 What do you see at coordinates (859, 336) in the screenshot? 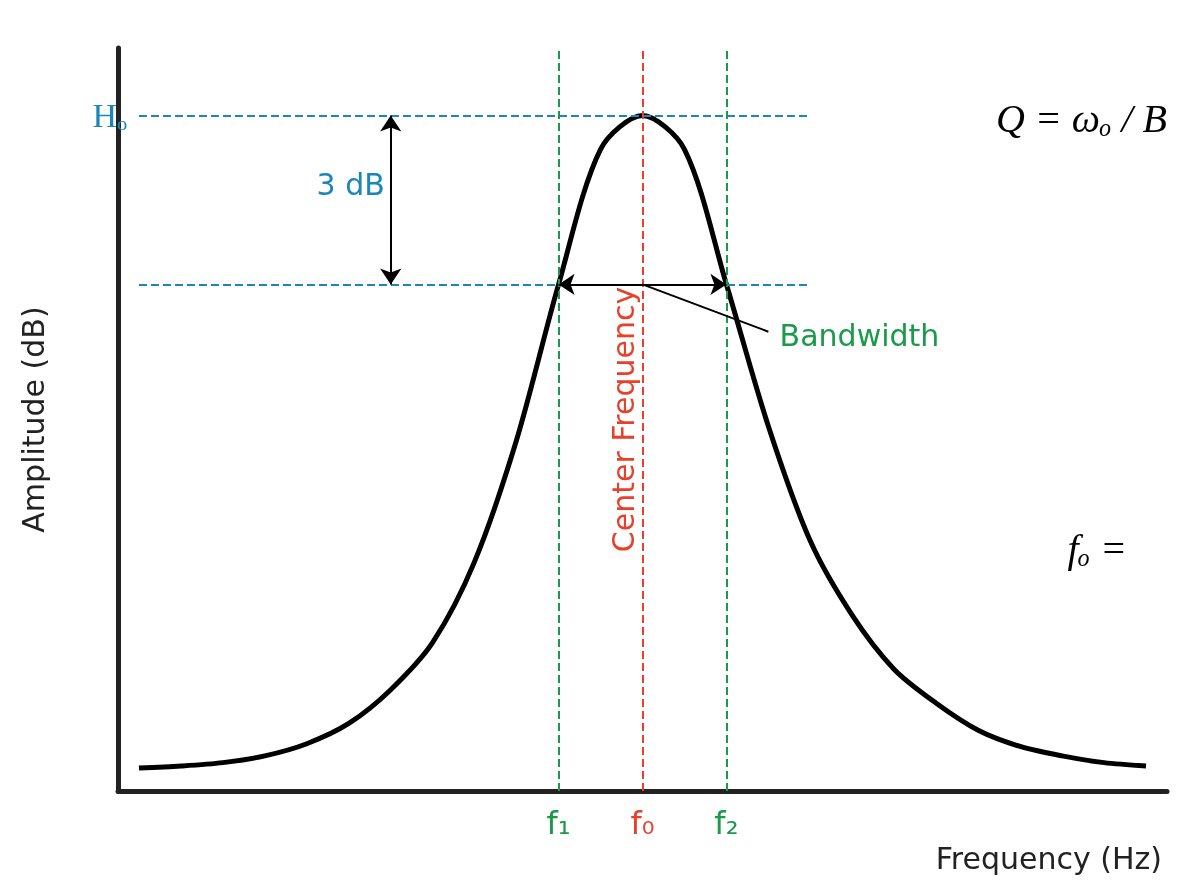
I see `annotation: Bandwidth` at bounding box center [859, 336].